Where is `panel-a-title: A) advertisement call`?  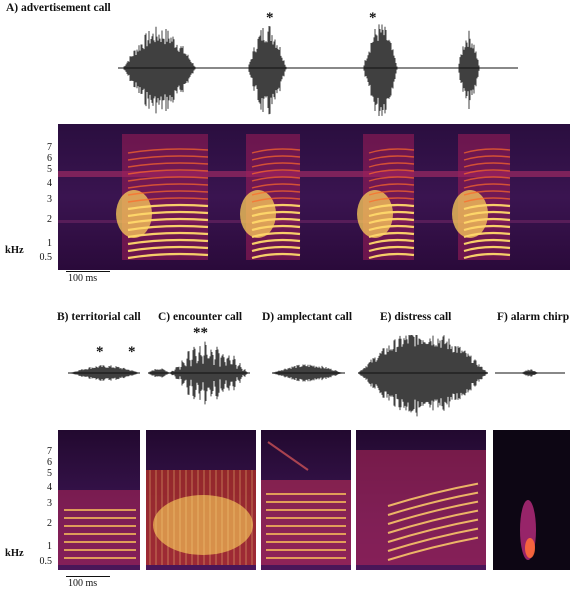
panel-a-title: A) advertisement call is located at coordinates (58, 8).